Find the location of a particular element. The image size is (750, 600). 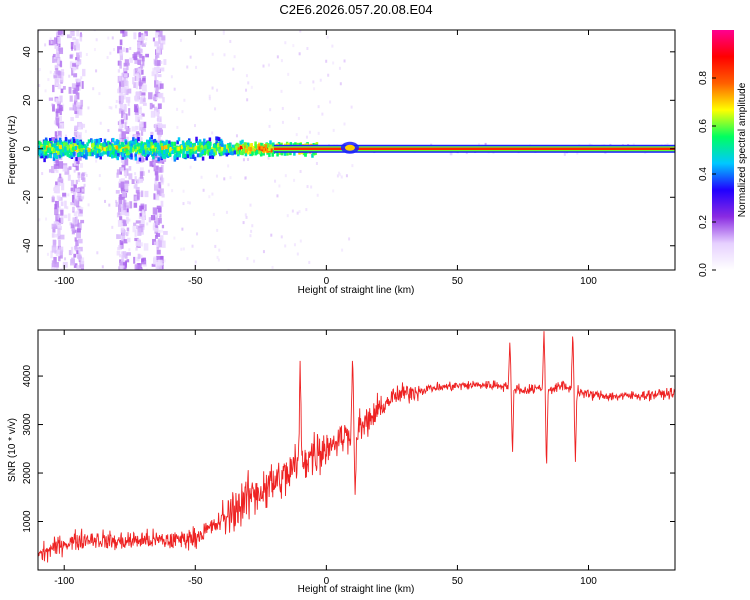

snr-y-tick-label: 1000 is located at coordinates (27, 521).